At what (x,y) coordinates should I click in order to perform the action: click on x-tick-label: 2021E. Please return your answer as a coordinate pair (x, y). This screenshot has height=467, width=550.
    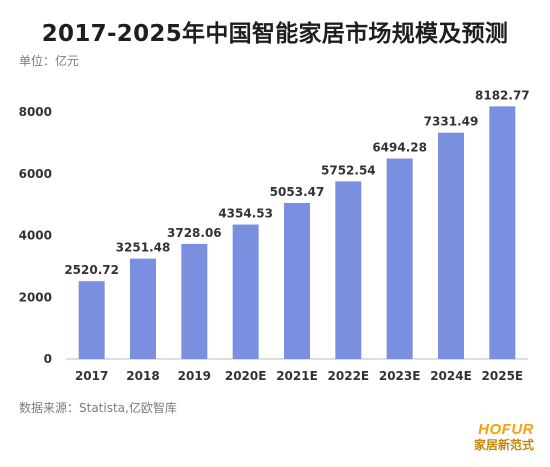
    Looking at the image, I should click on (297, 376).